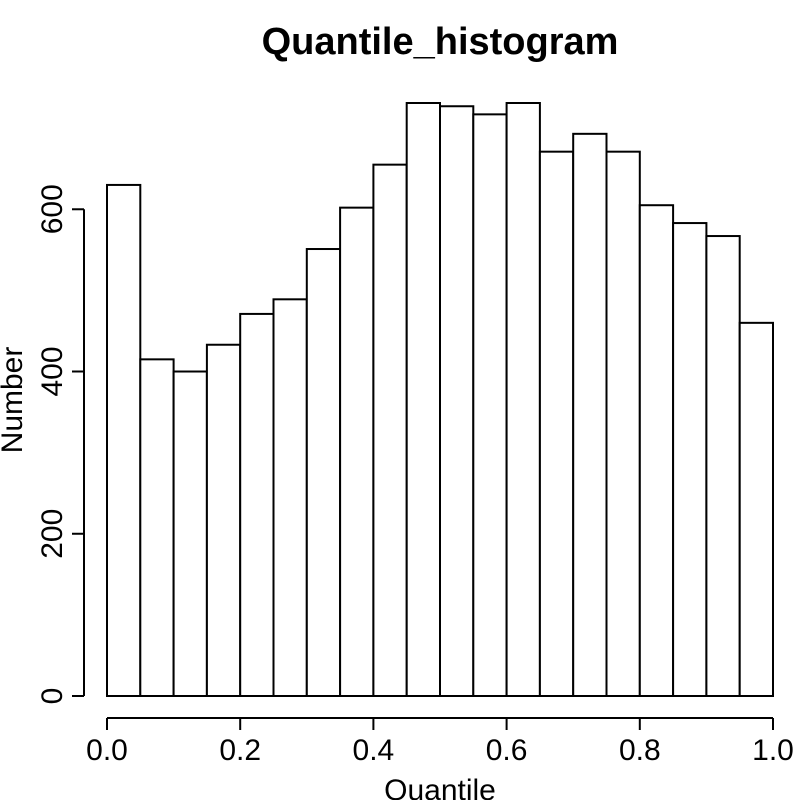 The width and height of the screenshot is (800, 805). Describe the element at coordinates (52, 371) in the screenshot. I see `y-tick-label: 400` at that location.